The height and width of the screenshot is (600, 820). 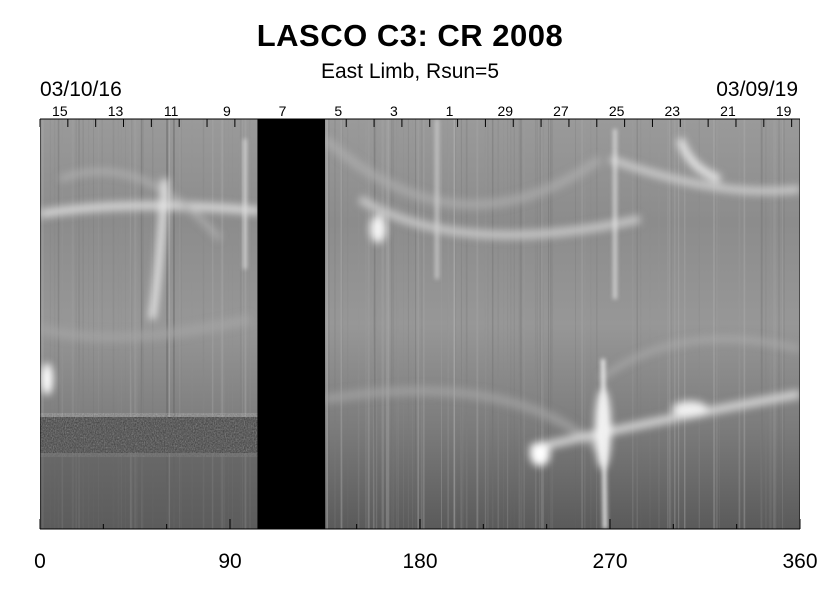 What do you see at coordinates (728, 111) in the screenshot?
I see `day-tick-label: 21` at bounding box center [728, 111].